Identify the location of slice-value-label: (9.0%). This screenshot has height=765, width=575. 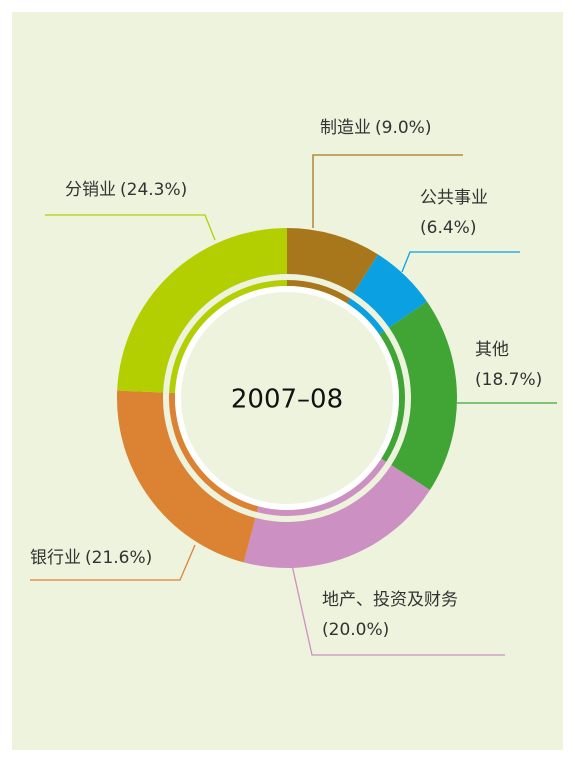
(403, 128).